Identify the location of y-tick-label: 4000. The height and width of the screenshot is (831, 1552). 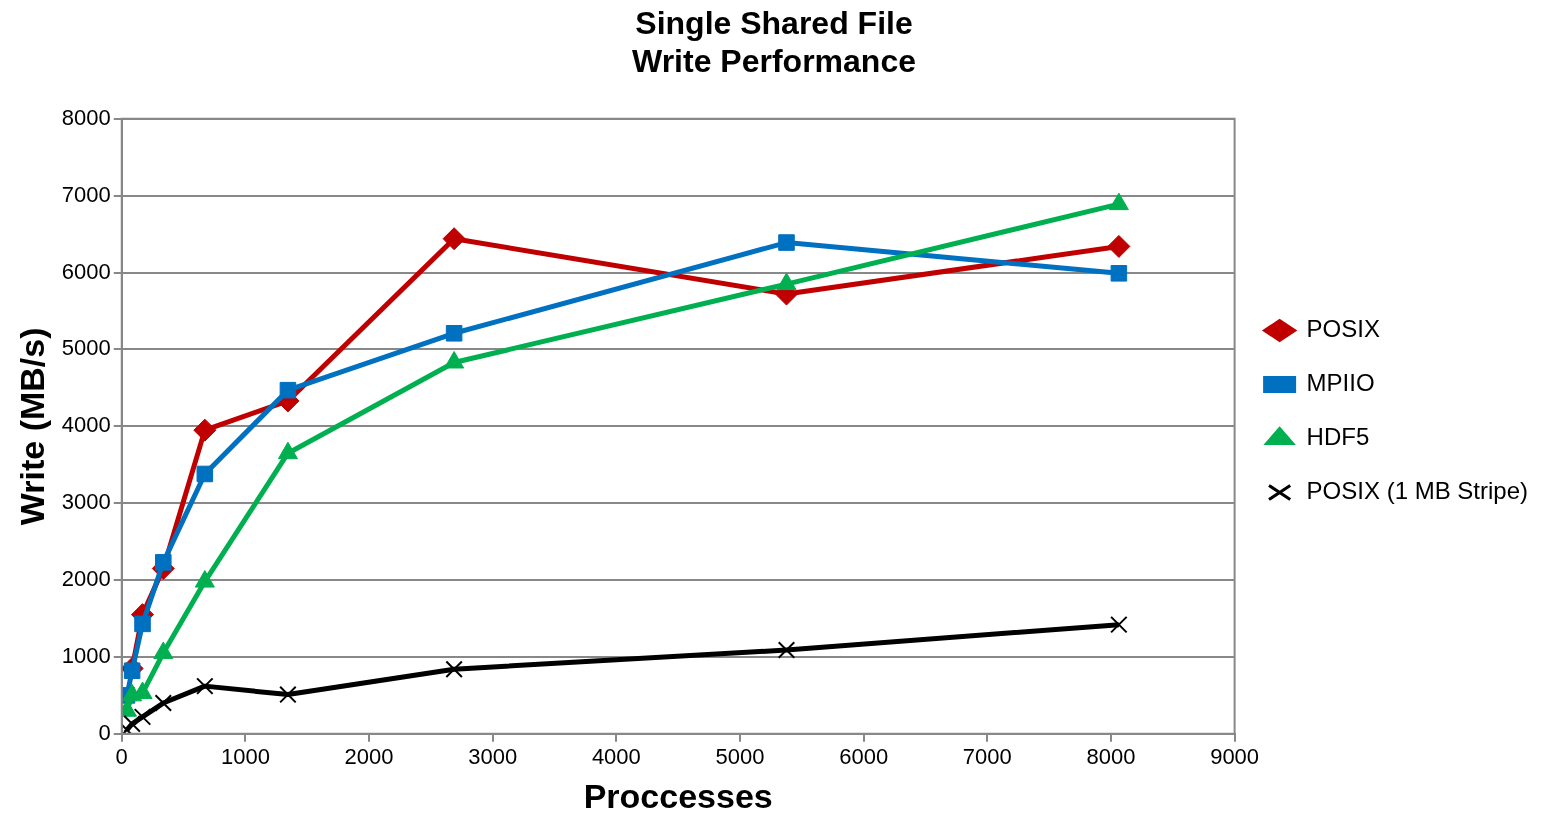
(86, 425).